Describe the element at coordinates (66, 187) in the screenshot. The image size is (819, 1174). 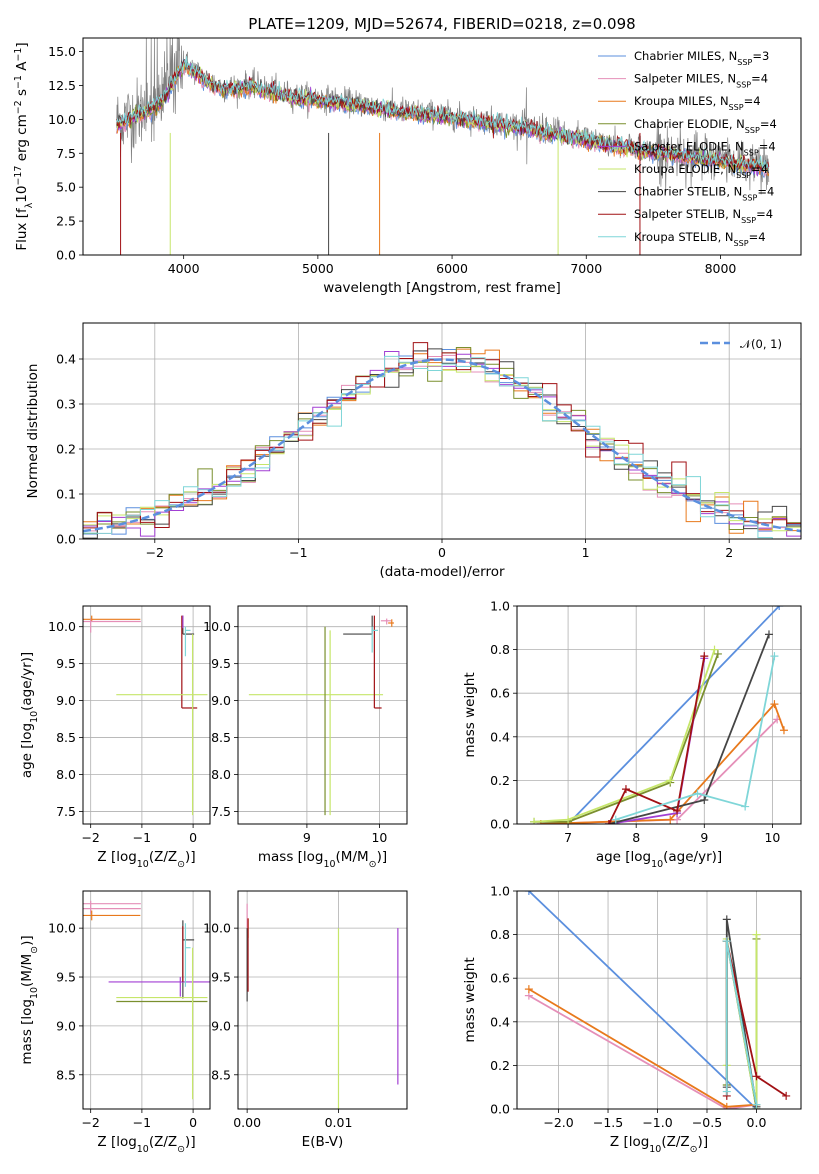
I see `y-tick-label: 5.0` at that location.